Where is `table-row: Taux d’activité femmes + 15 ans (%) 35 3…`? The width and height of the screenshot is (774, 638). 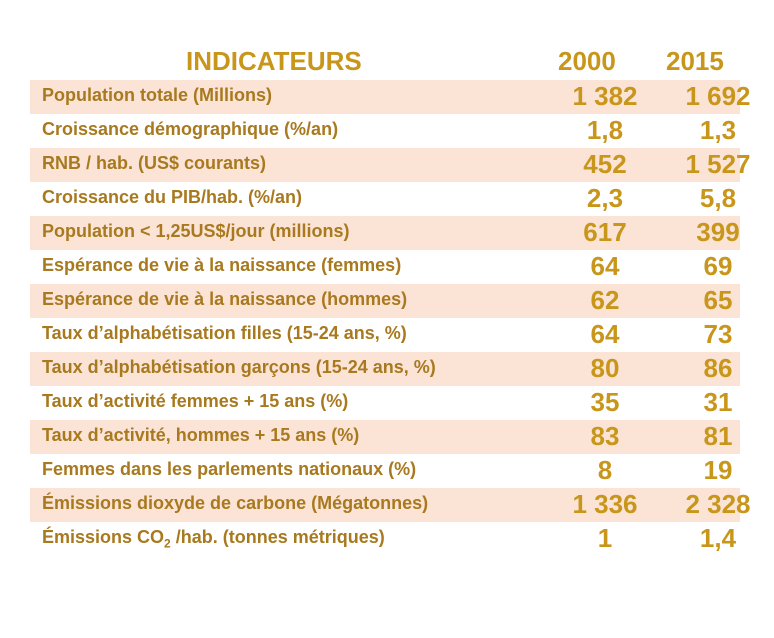 table-row: Taux d’activité femmes + 15 ans (%) 35 3… is located at coordinates (385, 403).